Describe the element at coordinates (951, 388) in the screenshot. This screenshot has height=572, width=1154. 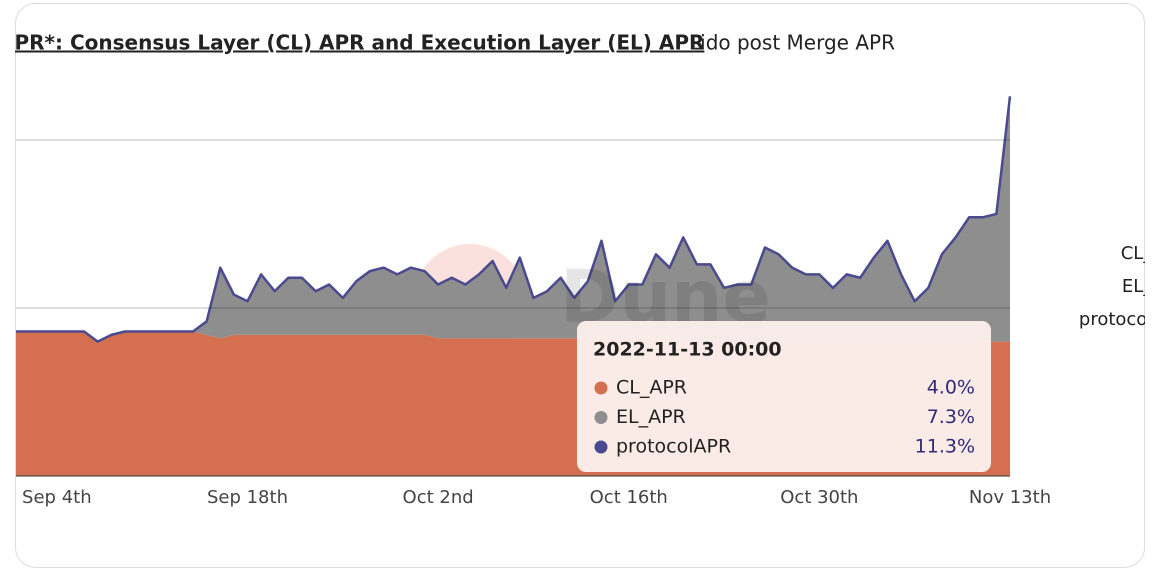
I see `tooltip-value: 4.0%` at that location.